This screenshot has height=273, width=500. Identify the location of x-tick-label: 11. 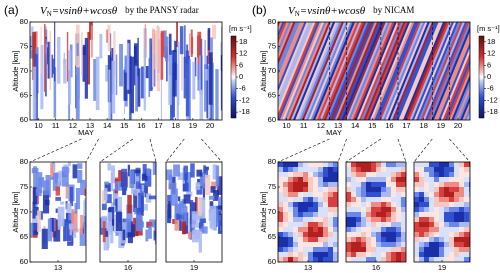
(304, 125).